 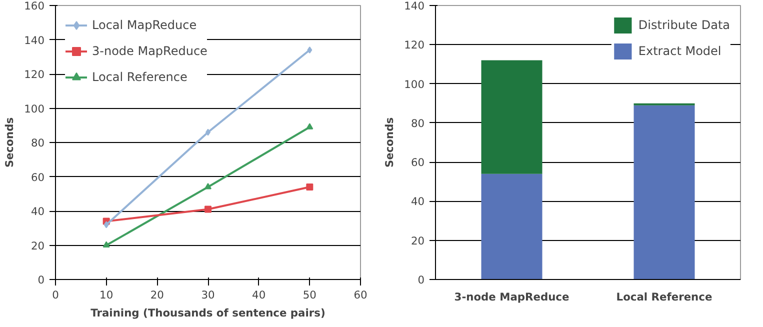 I want to click on x-tick-label: 0, so click(x=56, y=295).